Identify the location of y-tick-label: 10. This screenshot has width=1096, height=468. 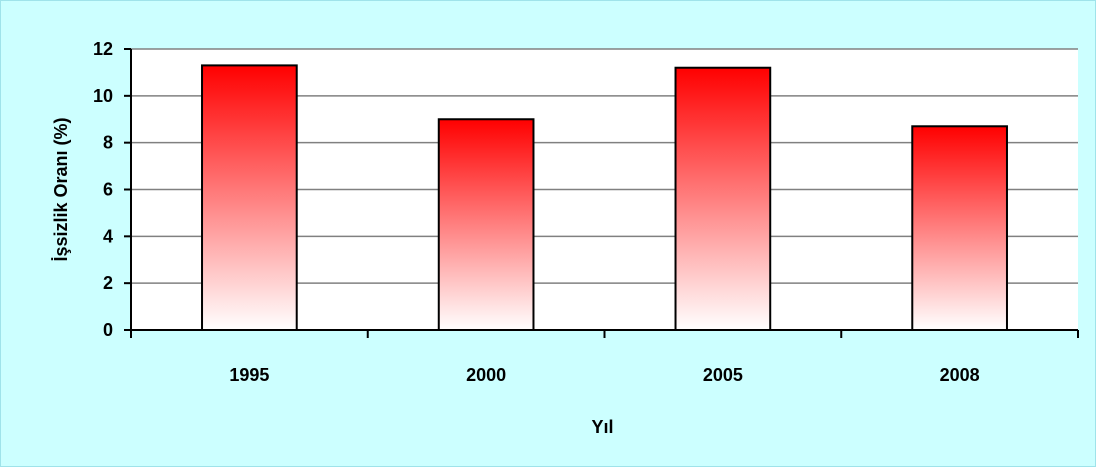
(103, 96).